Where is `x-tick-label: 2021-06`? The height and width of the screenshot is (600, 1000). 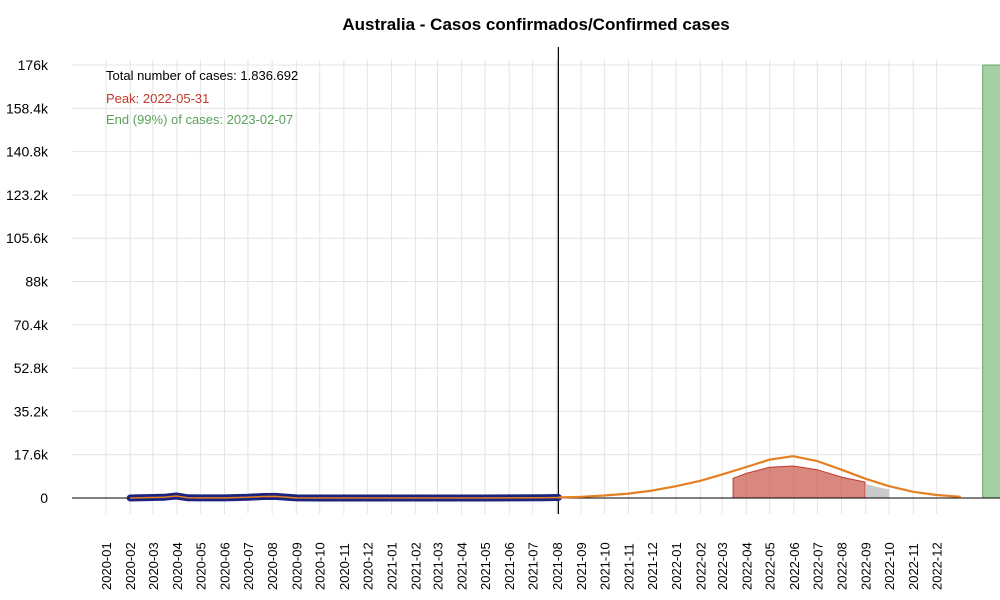
x-tick-label: 2021-06 is located at coordinates (509, 566).